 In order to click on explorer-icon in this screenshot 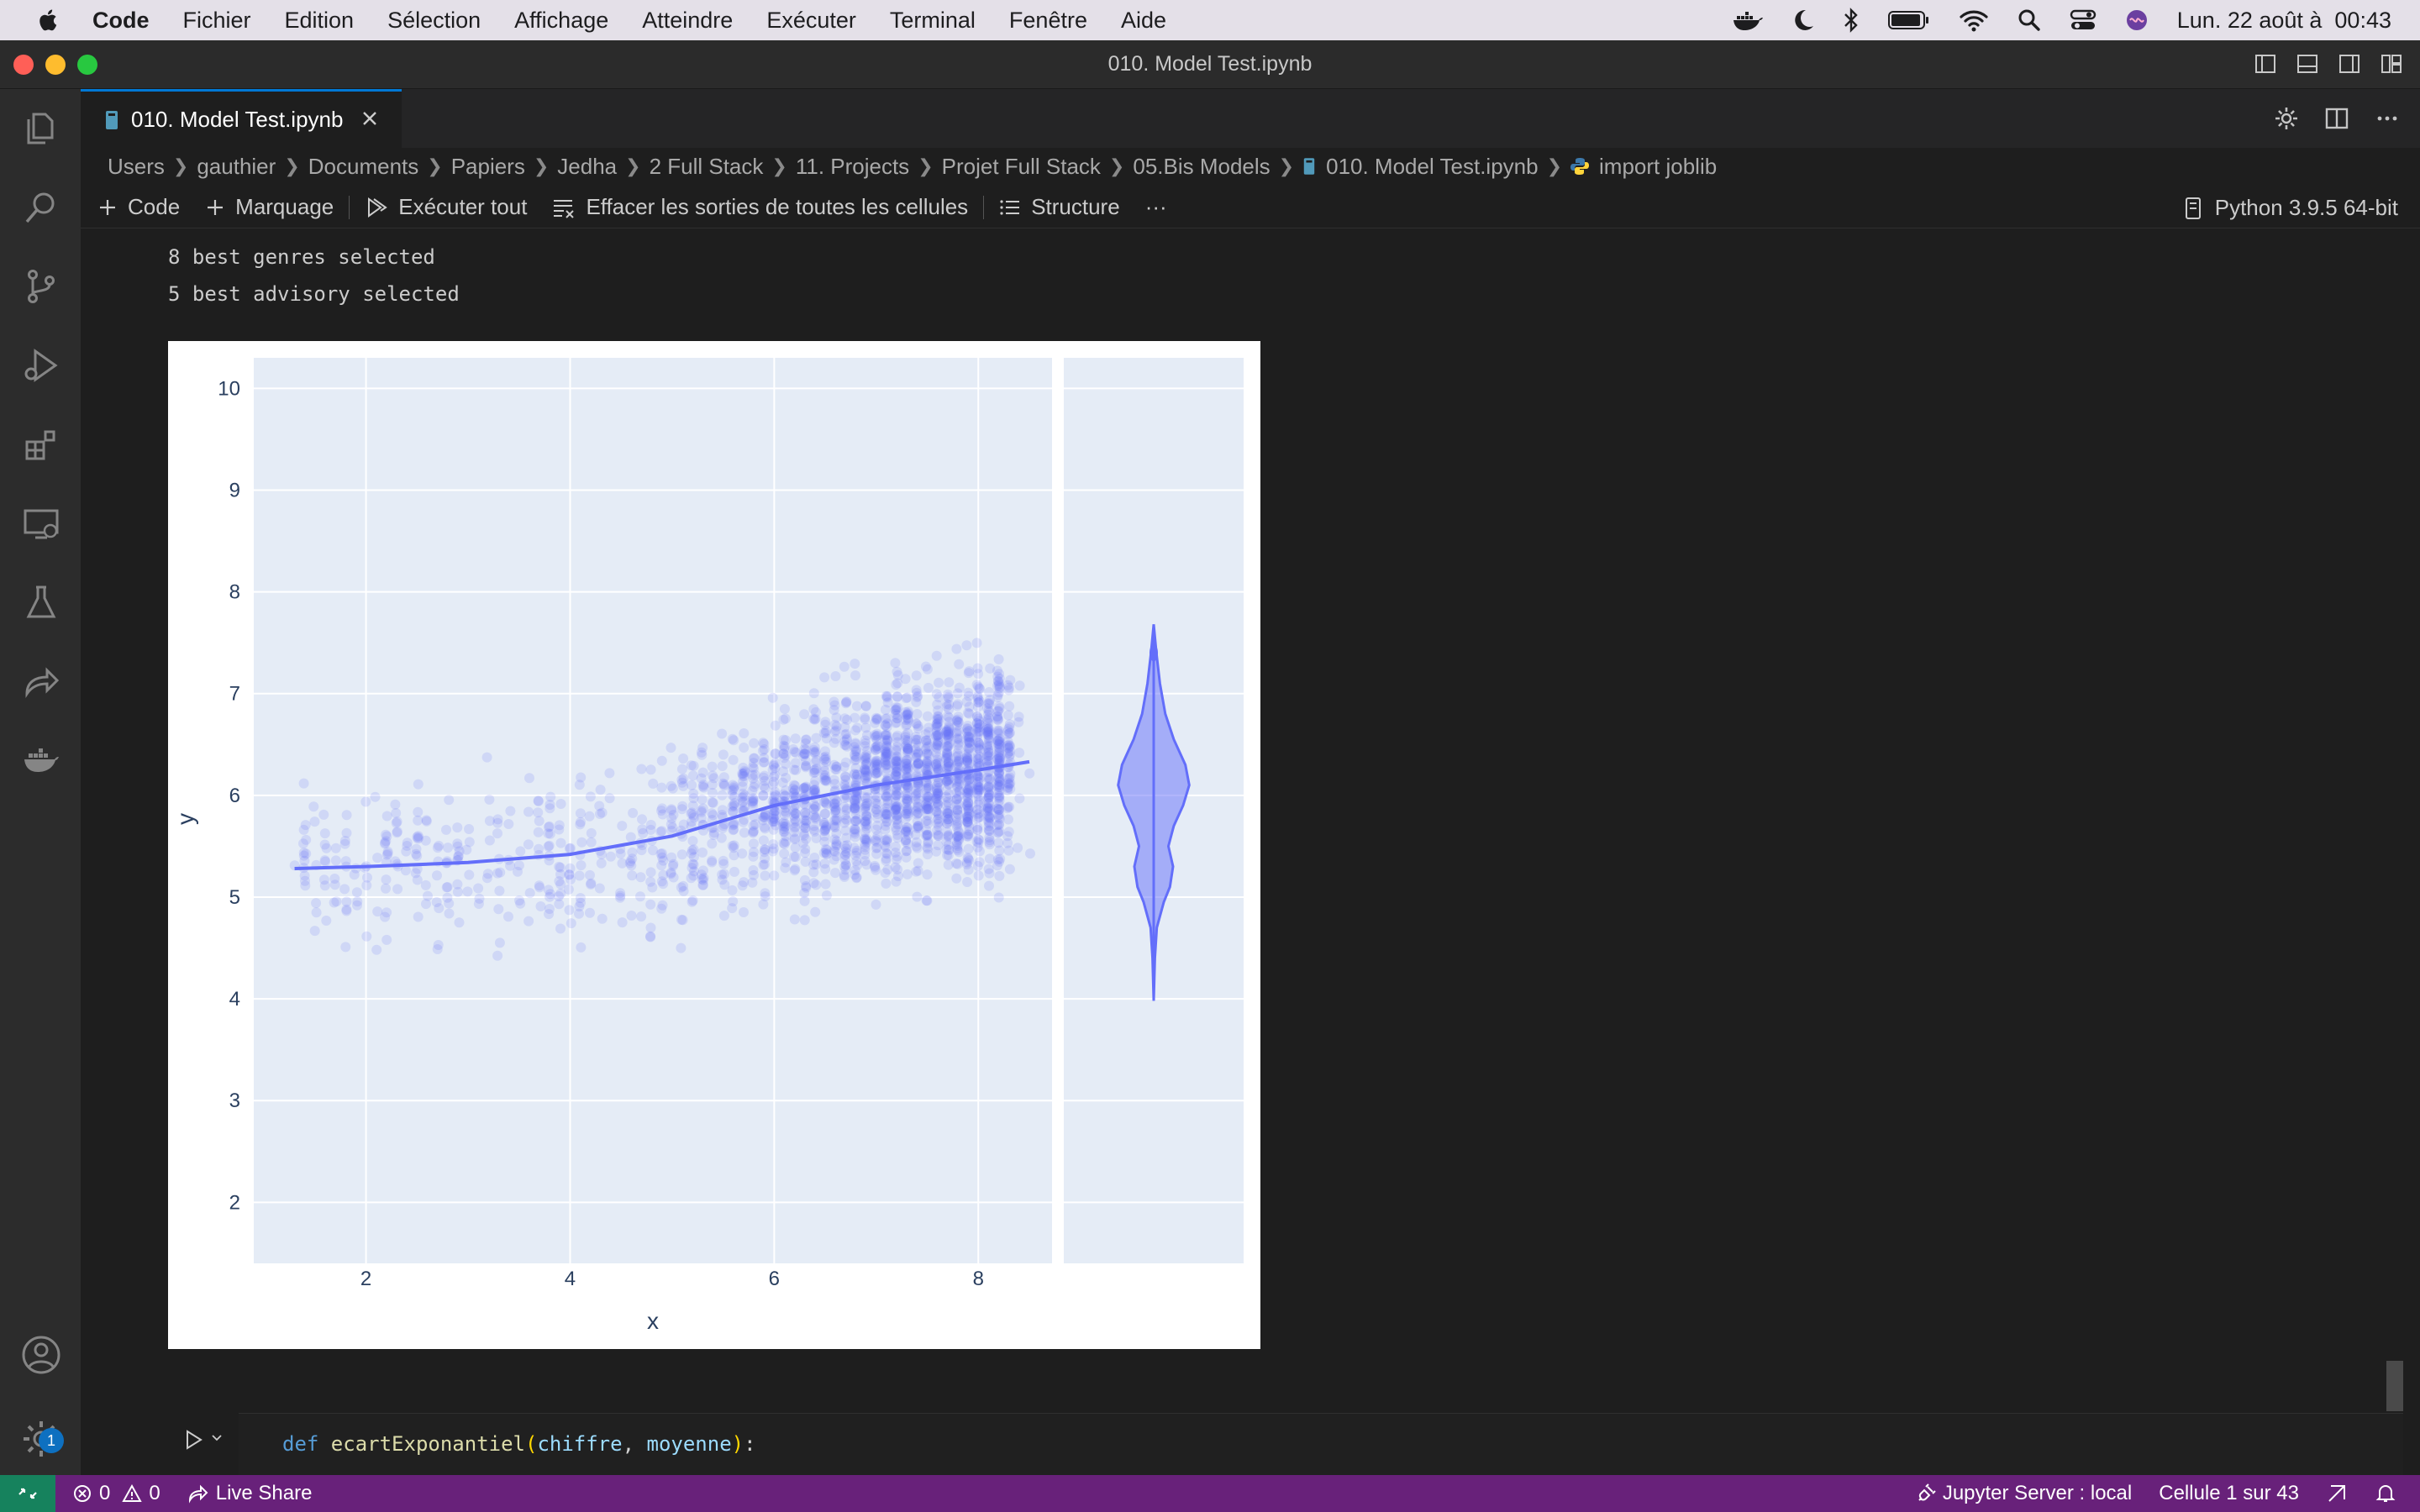, I will do `click(41, 129)`.